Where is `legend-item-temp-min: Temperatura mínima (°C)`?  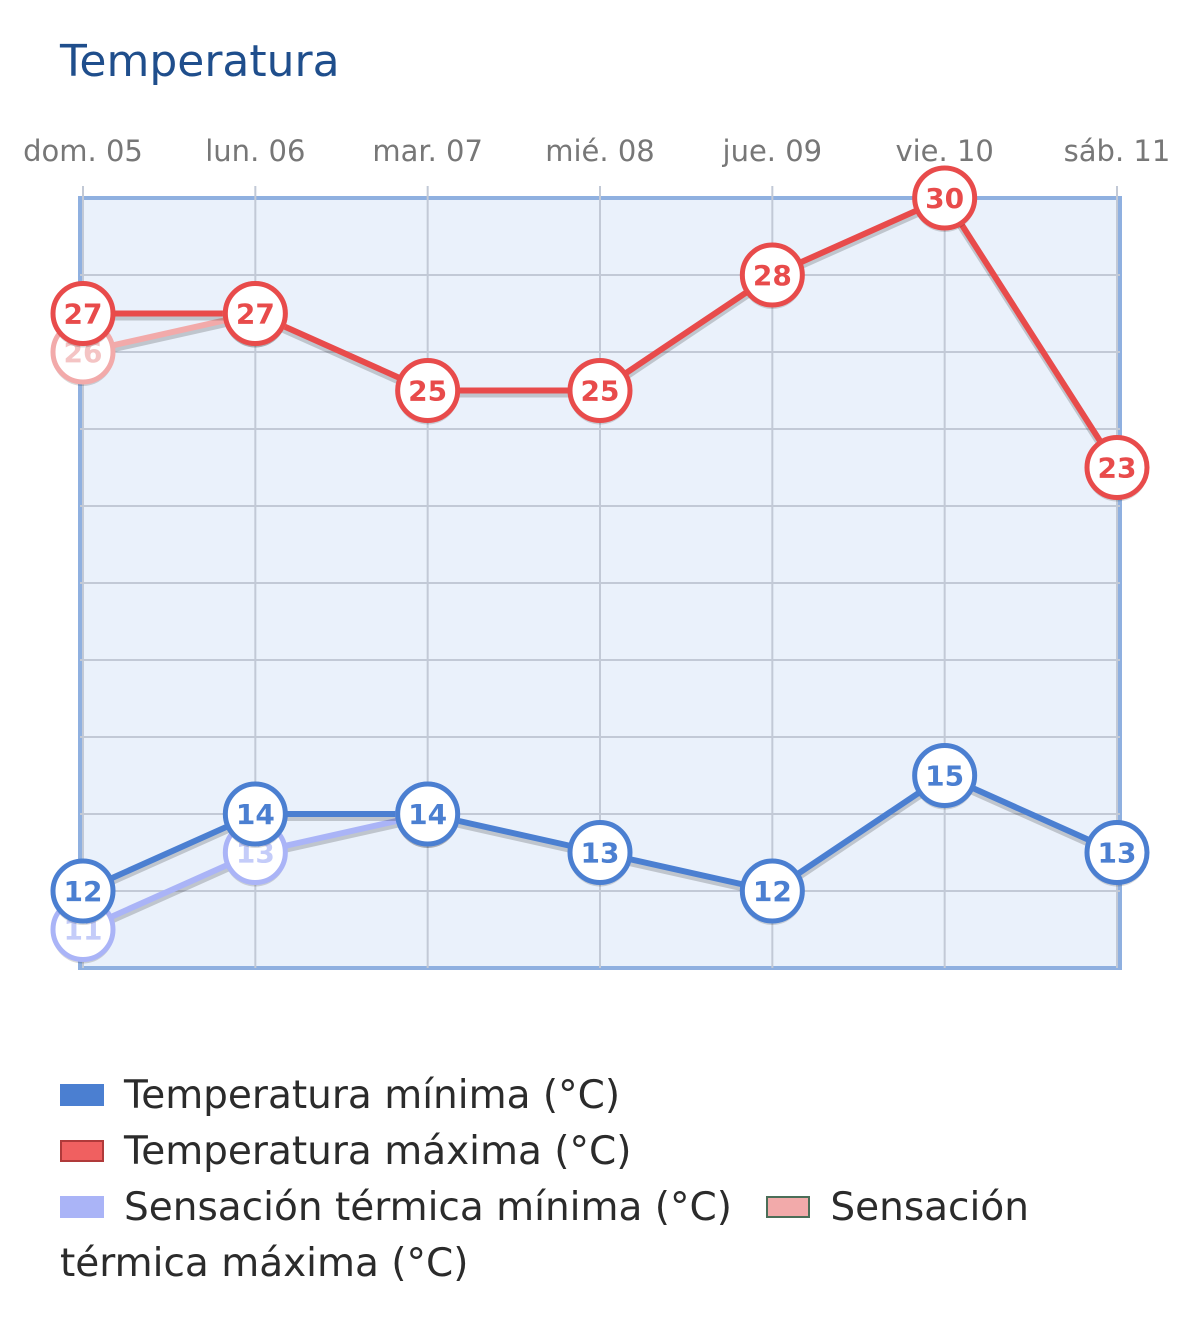
legend-item-temp-min: Temperatura mínima (°C) is located at coordinates (351, 1095).